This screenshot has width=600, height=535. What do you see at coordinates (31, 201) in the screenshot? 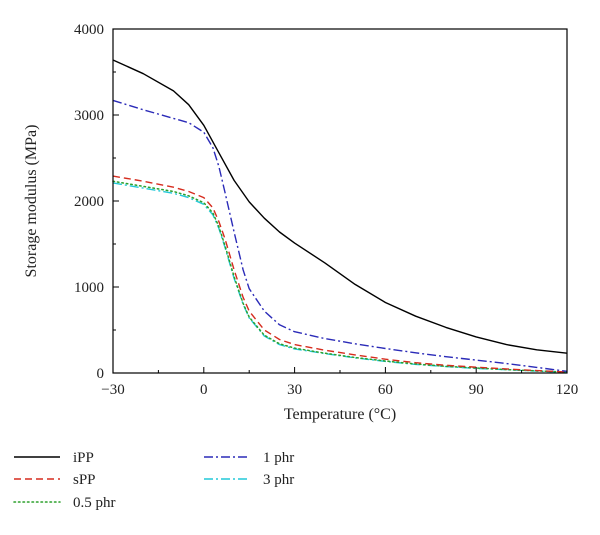
I see `y-axis-label: Storage modulus (MPa)` at bounding box center [31, 201].